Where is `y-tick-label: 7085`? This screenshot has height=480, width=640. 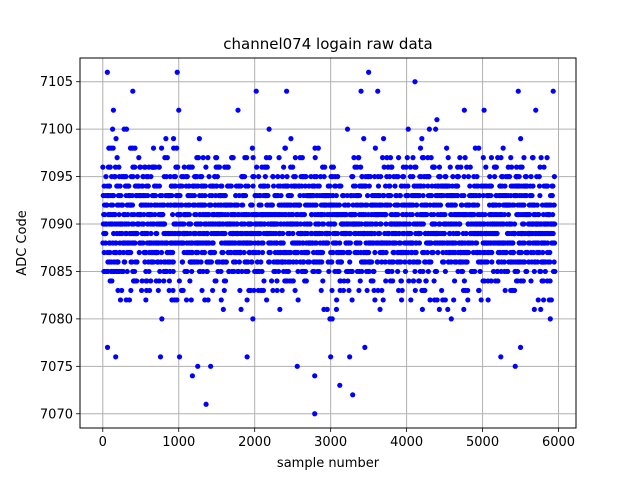
y-tick-label: 7085 is located at coordinates (56, 272).